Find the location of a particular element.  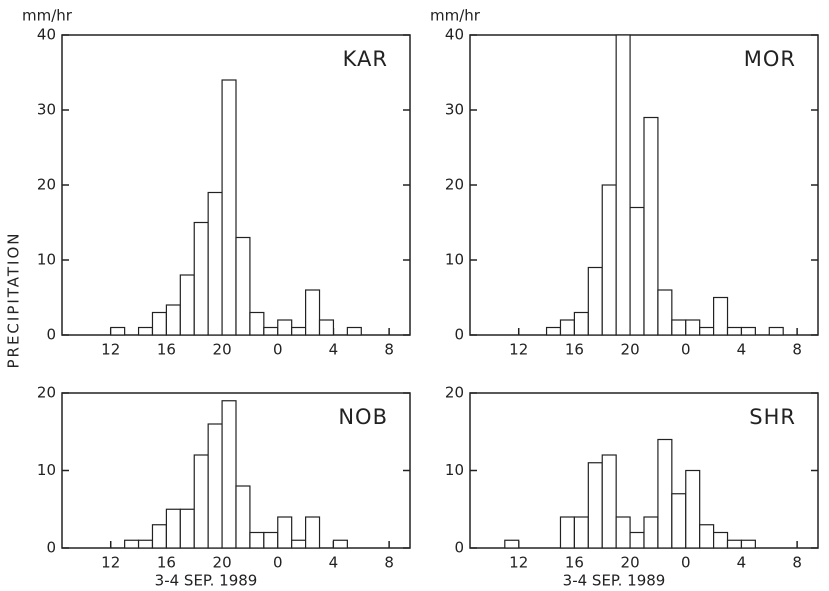

y-axis-label: PRECIPITATION is located at coordinates (14, 299).